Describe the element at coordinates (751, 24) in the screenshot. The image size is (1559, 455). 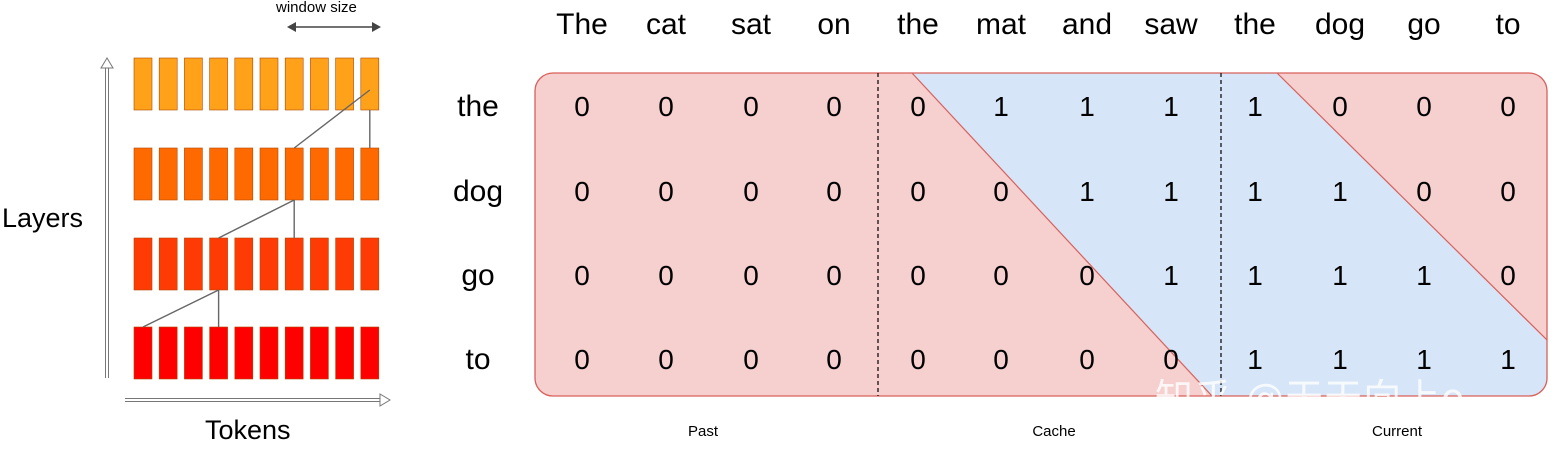
I see `column-word: sat` at that location.